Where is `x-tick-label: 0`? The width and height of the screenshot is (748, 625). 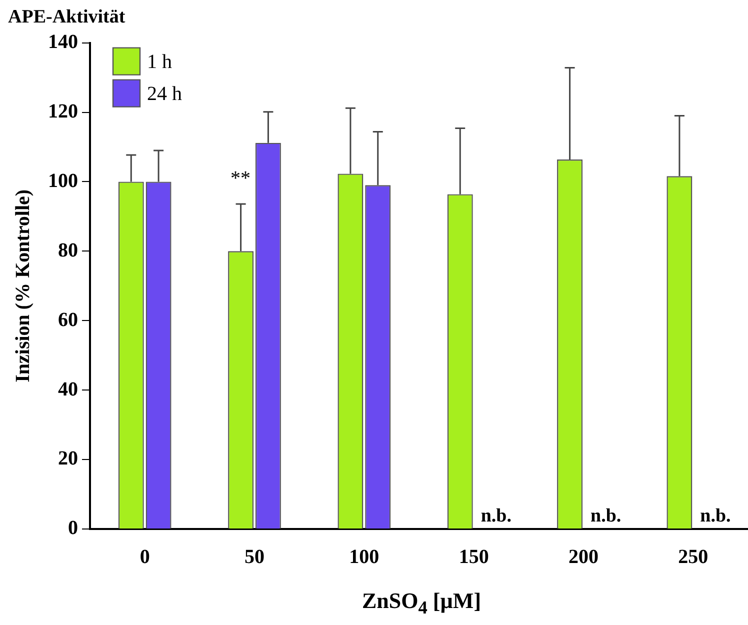 x-tick-label: 0 is located at coordinates (145, 557).